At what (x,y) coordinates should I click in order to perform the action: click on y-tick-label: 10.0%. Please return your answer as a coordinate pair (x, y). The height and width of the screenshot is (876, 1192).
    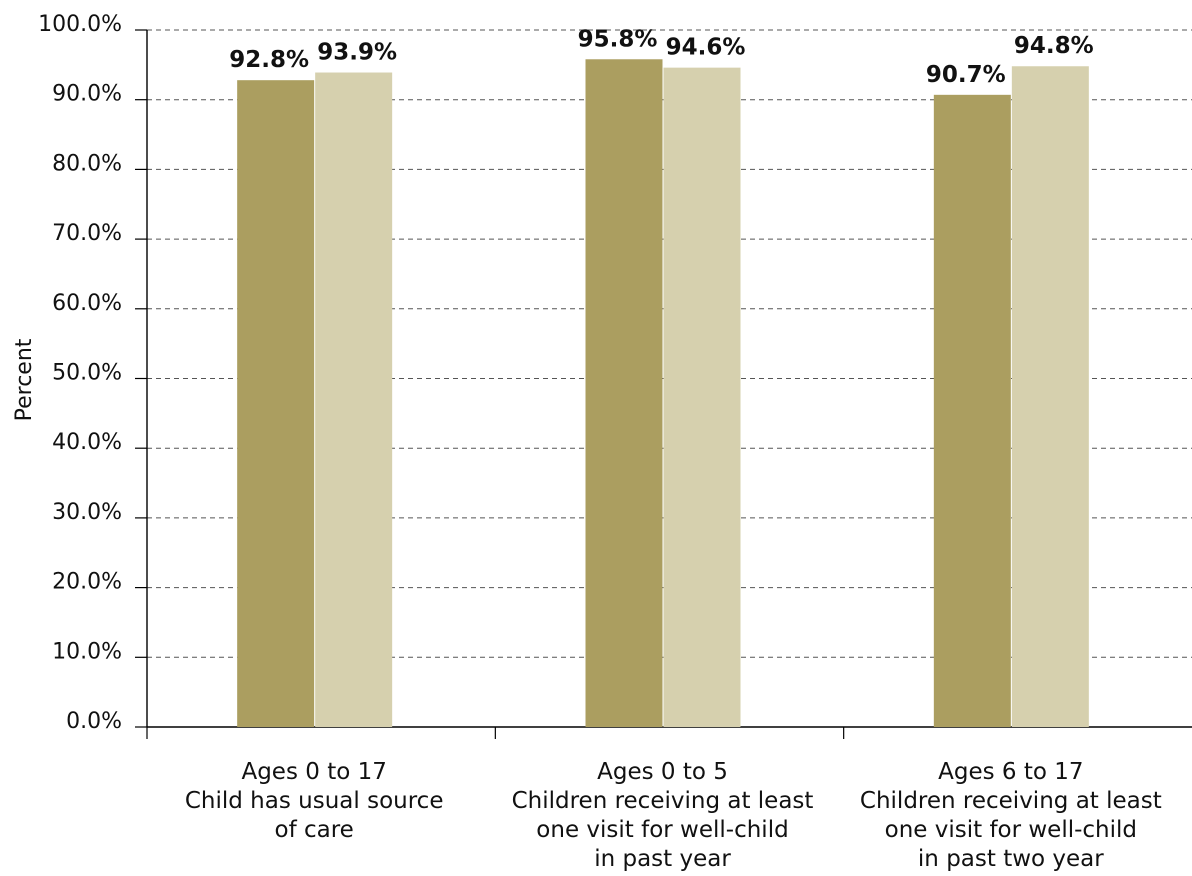
    Looking at the image, I should click on (87, 651).